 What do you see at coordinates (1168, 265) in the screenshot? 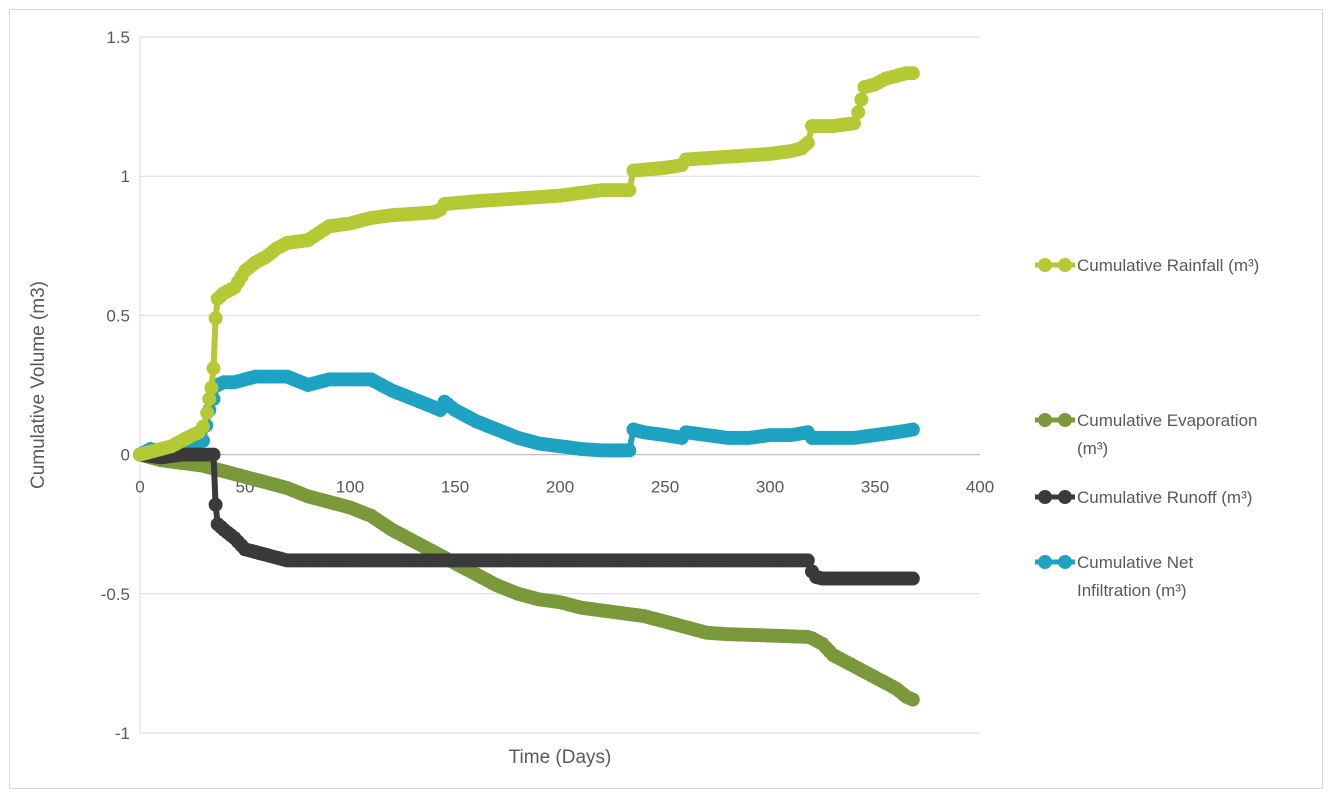
I see `legend-label: Cumulative Rainfall (m³)` at bounding box center [1168, 265].